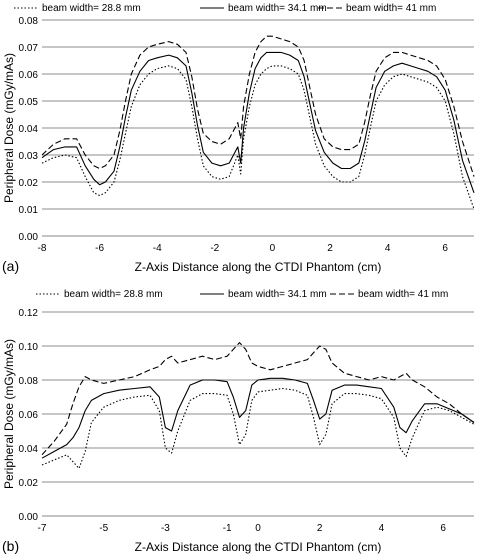 This screenshot has height=555, width=480. I want to click on panel-a-x-tick-label: -4, so click(157, 248).